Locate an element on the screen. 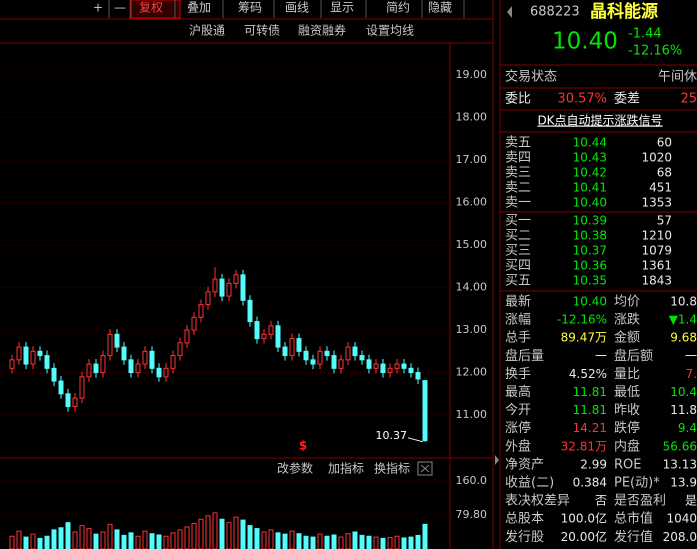 The width and height of the screenshot is (697, 549). change: -1.44 is located at coordinates (645, 34).